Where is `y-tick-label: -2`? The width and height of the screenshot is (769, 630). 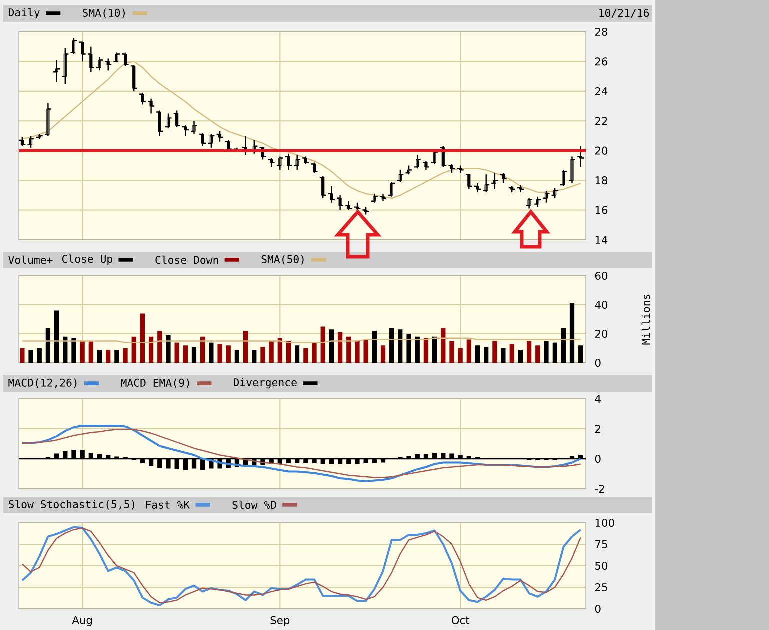
y-tick-label: -2 is located at coordinates (599, 489).